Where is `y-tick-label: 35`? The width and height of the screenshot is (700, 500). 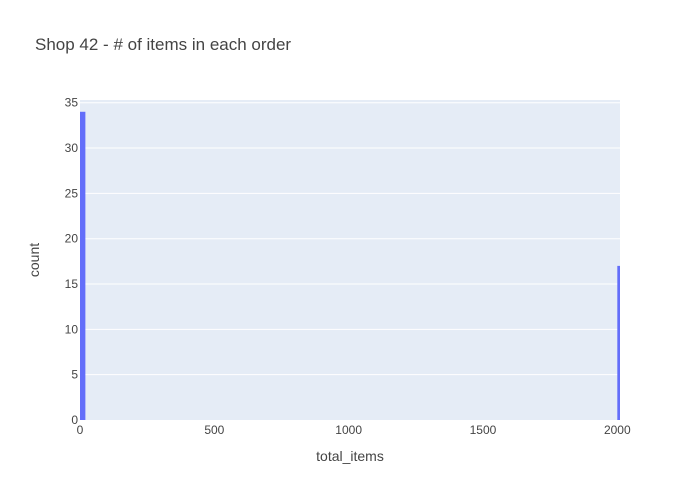 y-tick-label: 35 is located at coordinates (72, 103).